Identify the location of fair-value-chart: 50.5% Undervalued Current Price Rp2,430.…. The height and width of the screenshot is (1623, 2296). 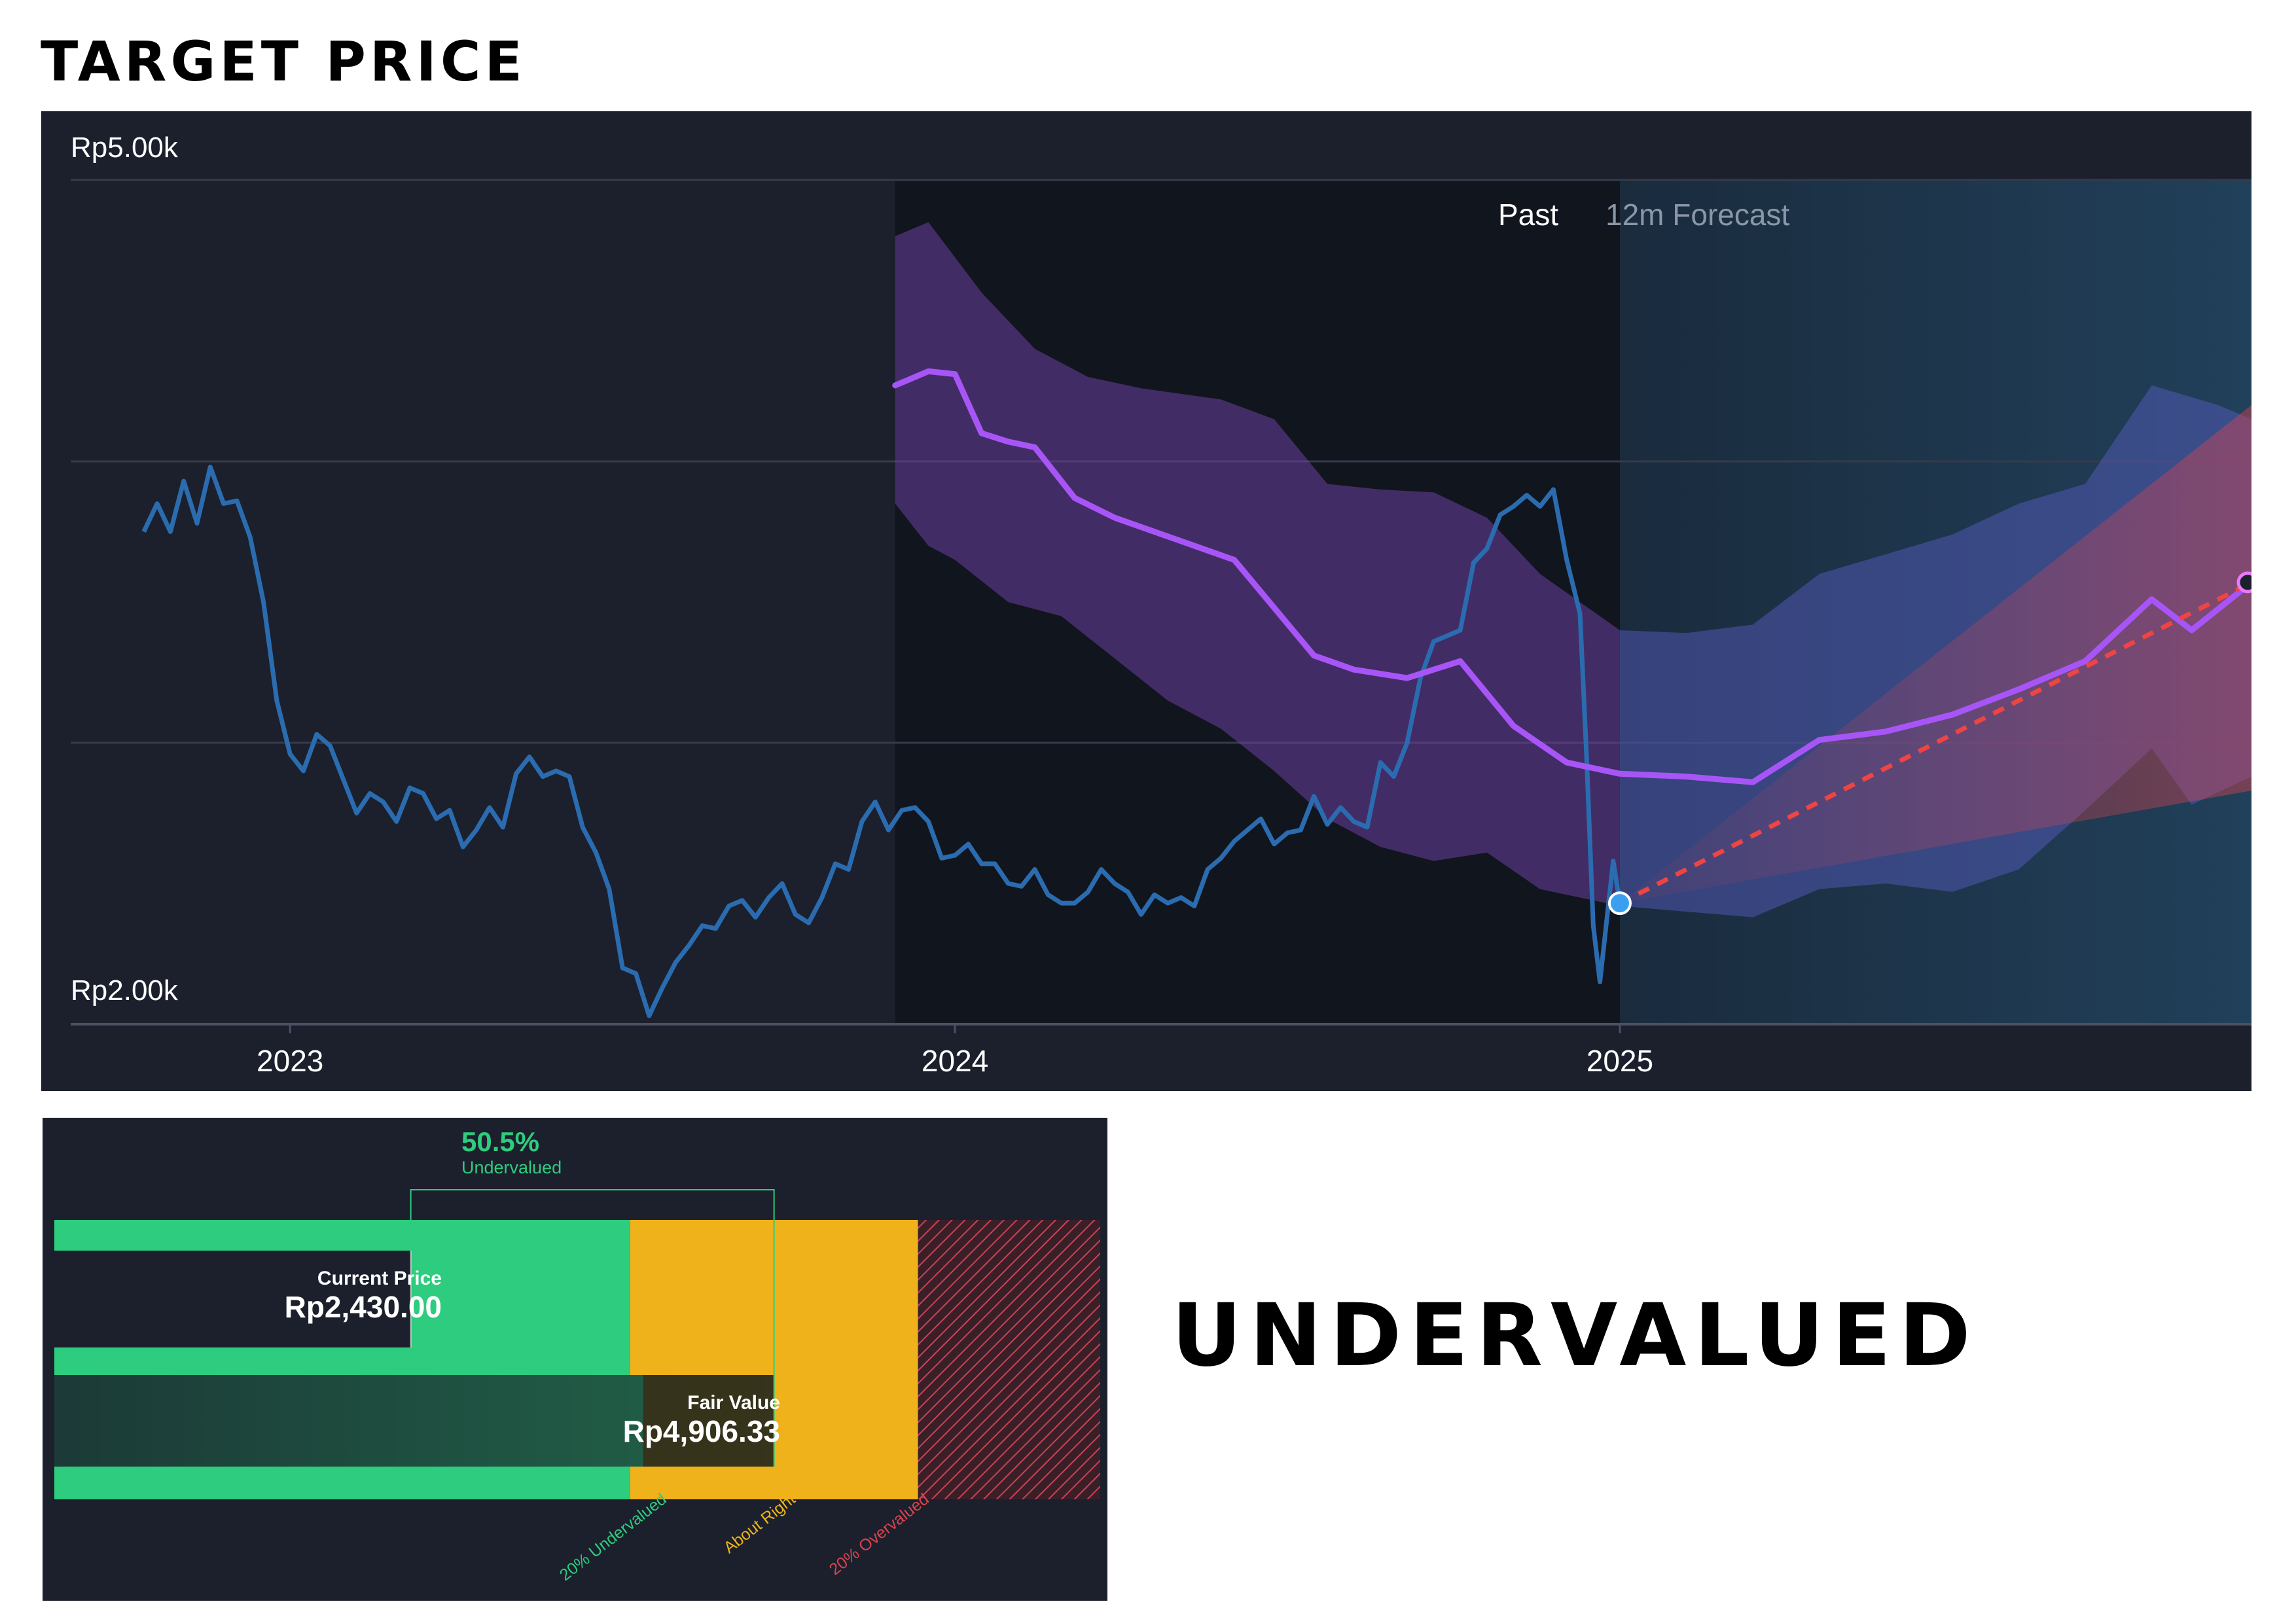
(575, 1360).